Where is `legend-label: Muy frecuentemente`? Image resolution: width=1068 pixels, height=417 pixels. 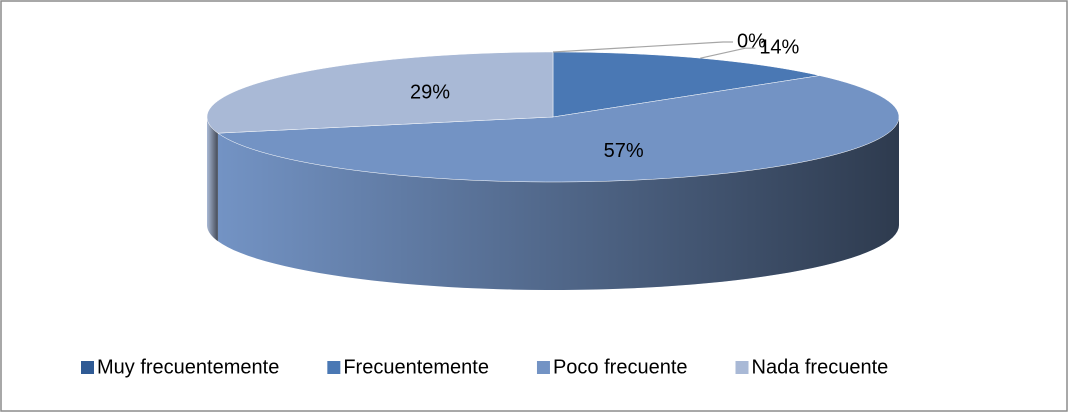
legend-label: Muy frecuentemente is located at coordinates (188, 367).